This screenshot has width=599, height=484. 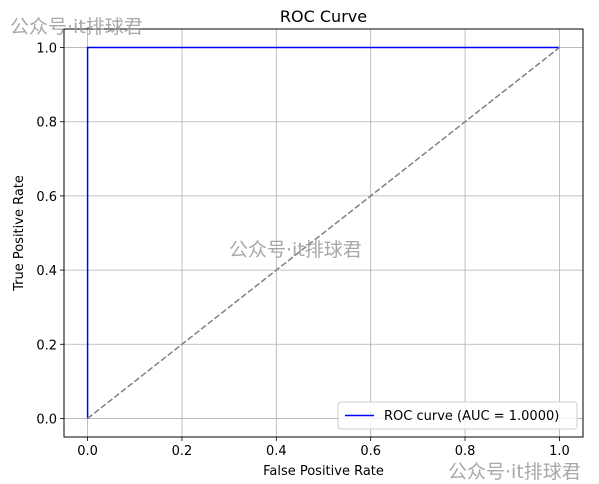 I want to click on watermark-bottom-right: 公众号·it排球君, so click(x=514, y=472).